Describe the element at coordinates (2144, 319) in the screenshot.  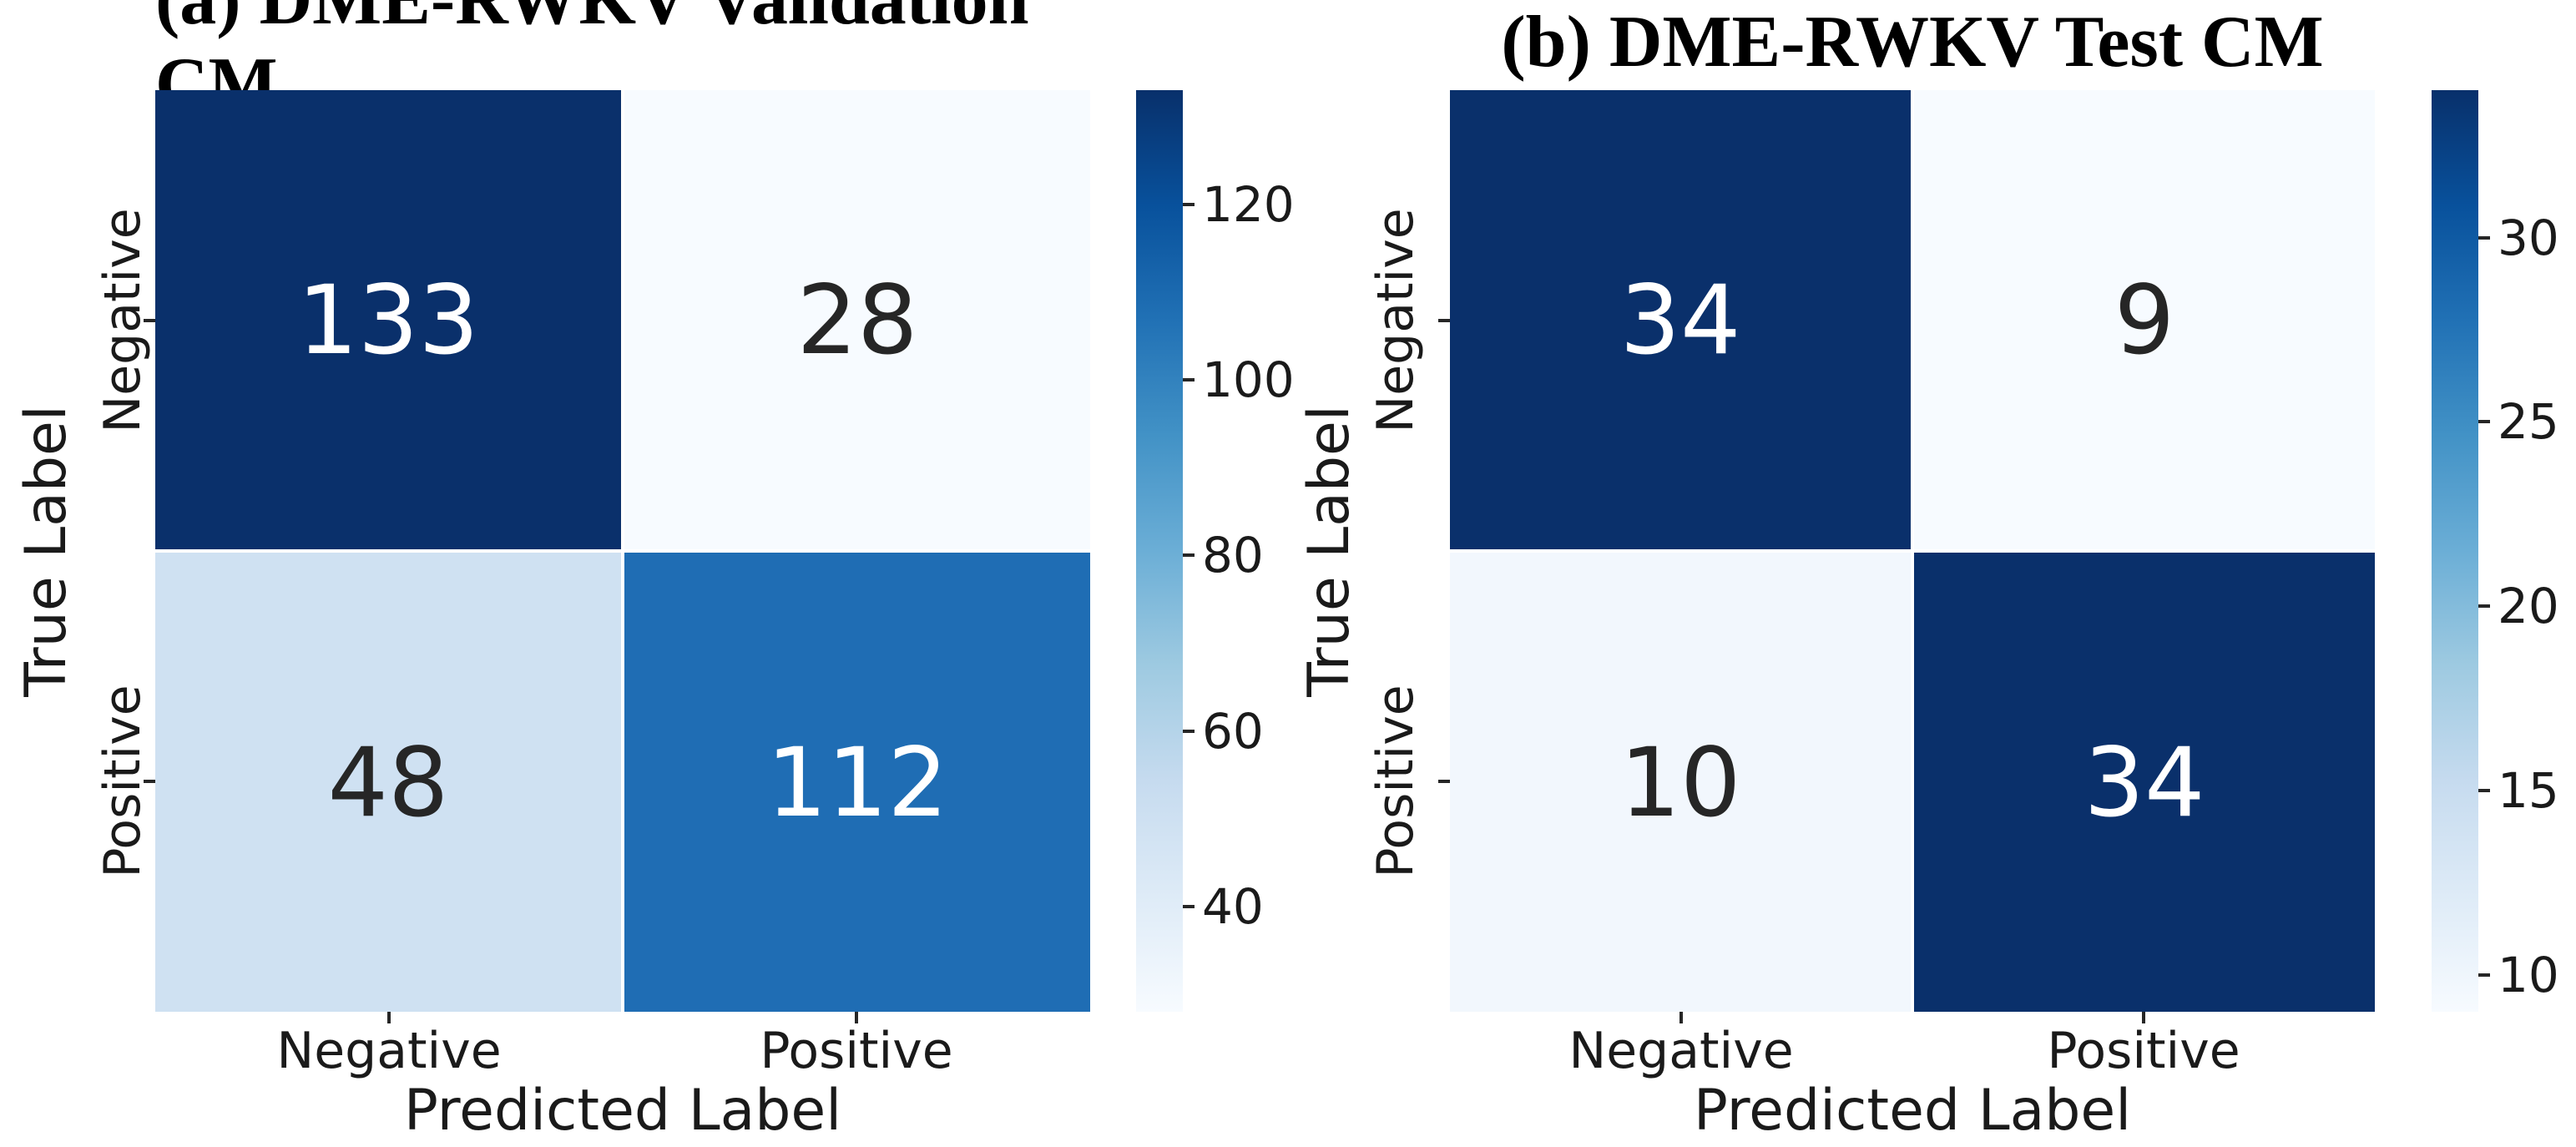
I see `heatmap-cell-fp: 9` at that location.